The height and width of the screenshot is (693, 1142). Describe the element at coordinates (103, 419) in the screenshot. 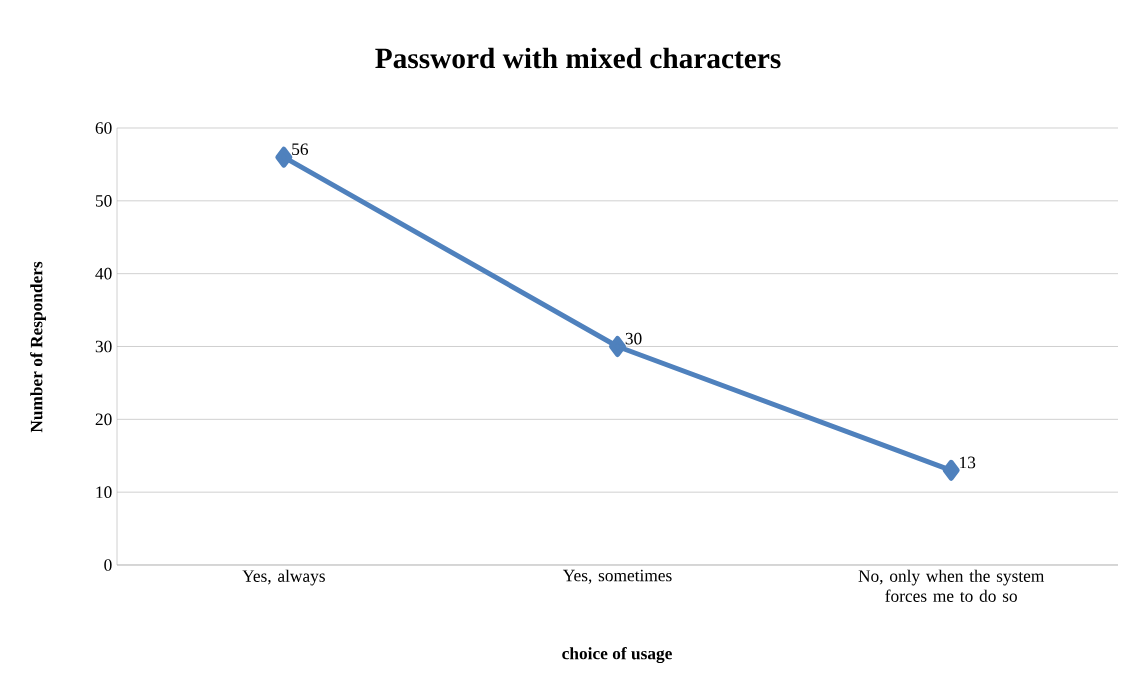

I see `y-tick-label: 20` at that location.